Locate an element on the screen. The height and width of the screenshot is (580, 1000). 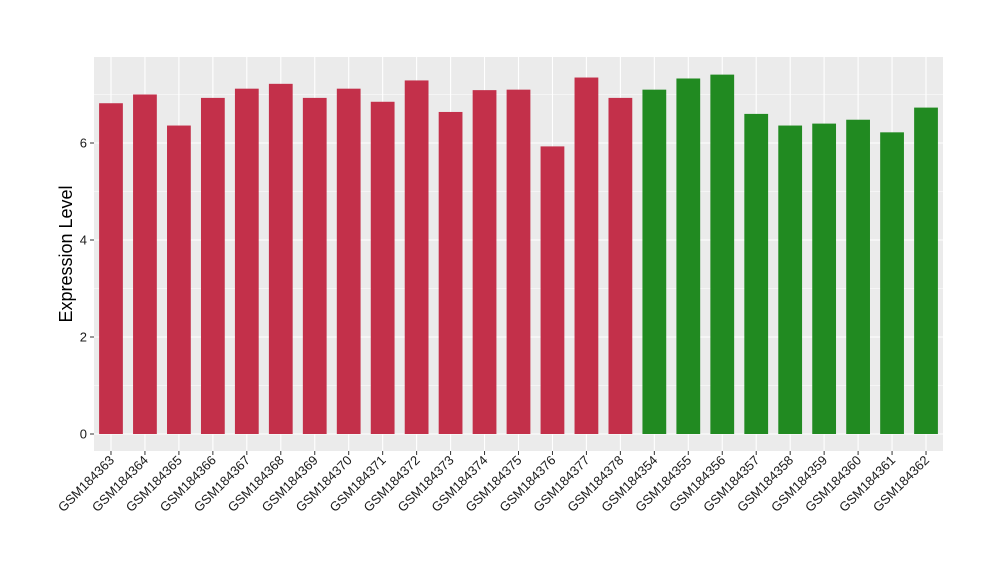
bar-GSM184368 is located at coordinates (280, 258).